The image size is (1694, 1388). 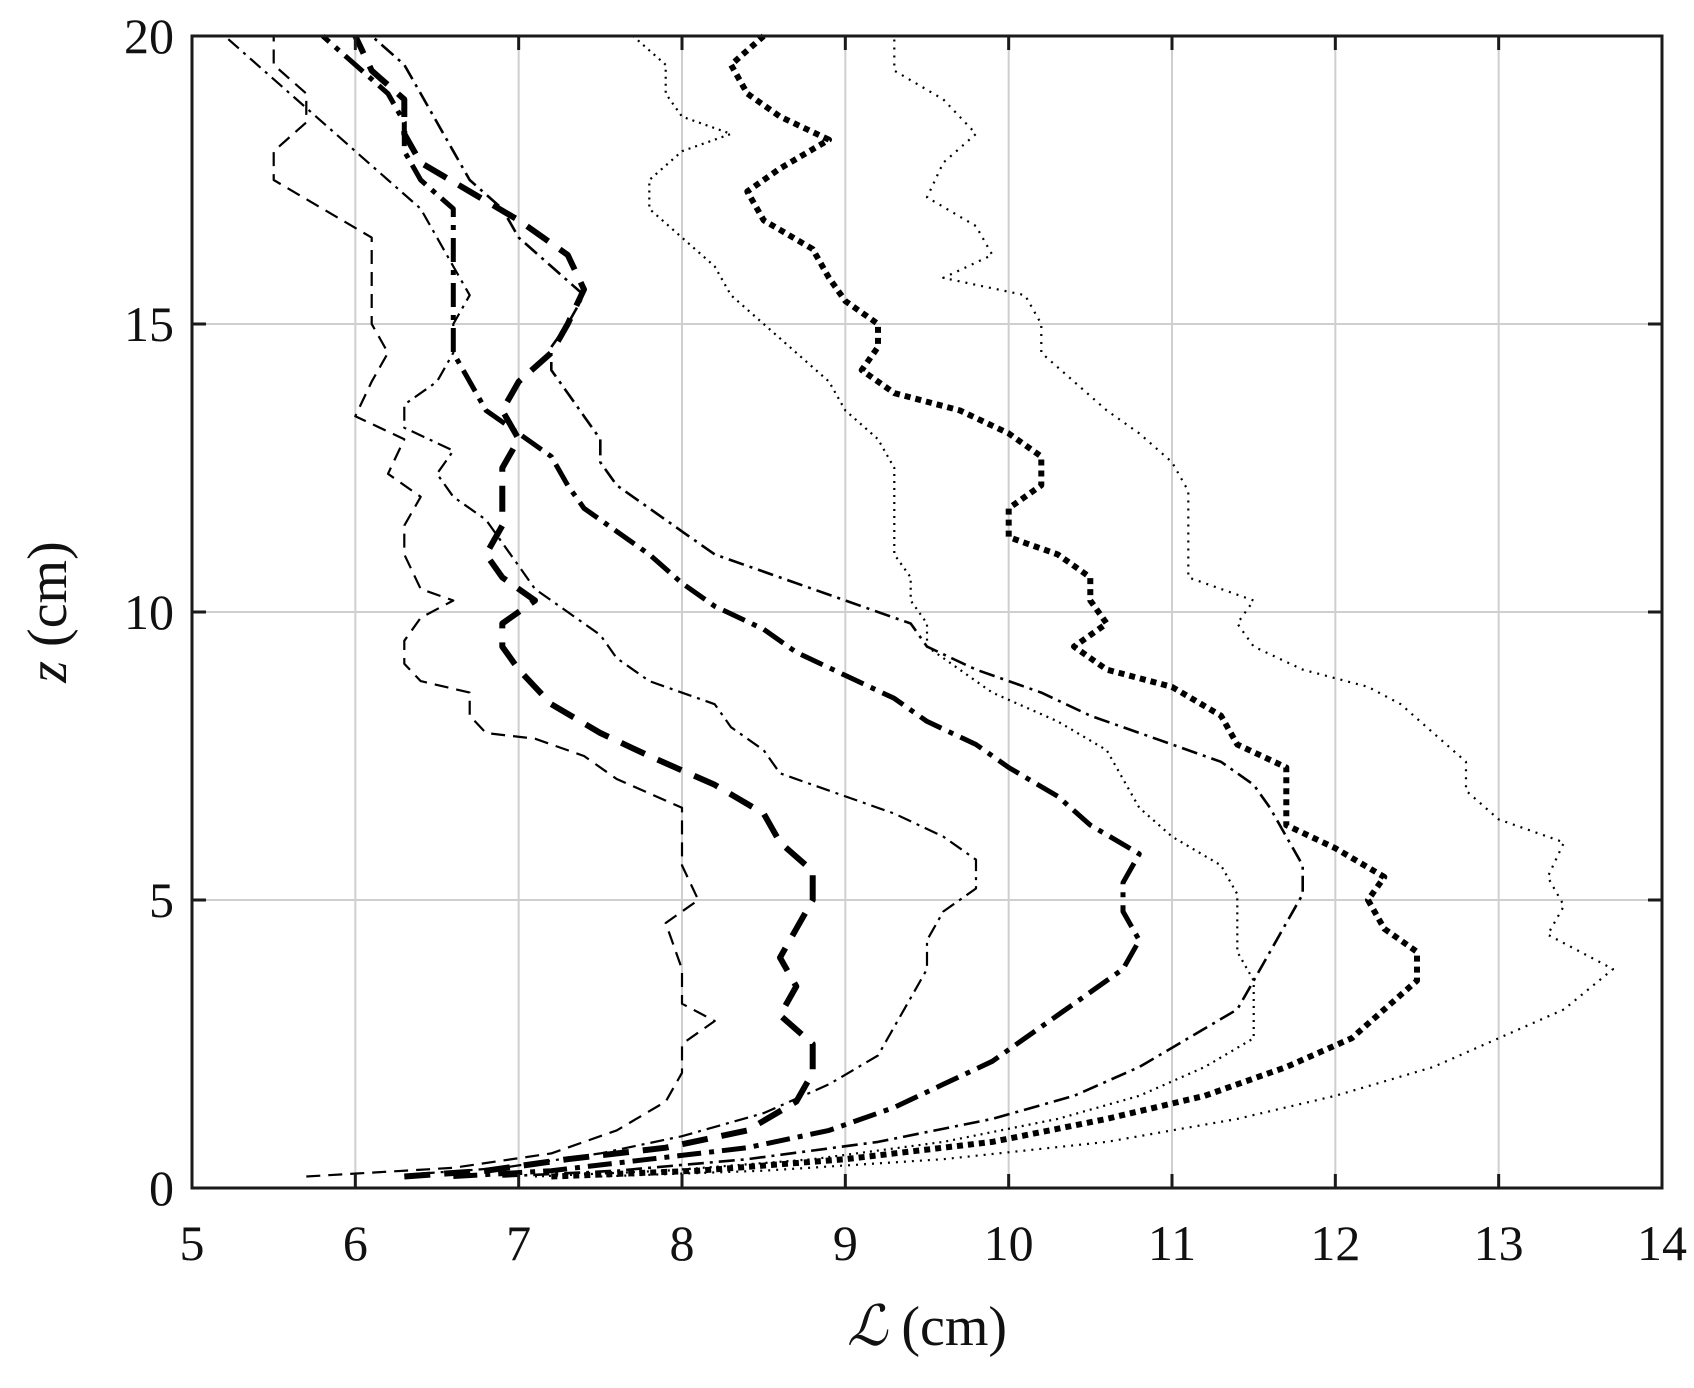 What do you see at coordinates (518, 1243) in the screenshot?
I see `x-tick-label: 7` at bounding box center [518, 1243].